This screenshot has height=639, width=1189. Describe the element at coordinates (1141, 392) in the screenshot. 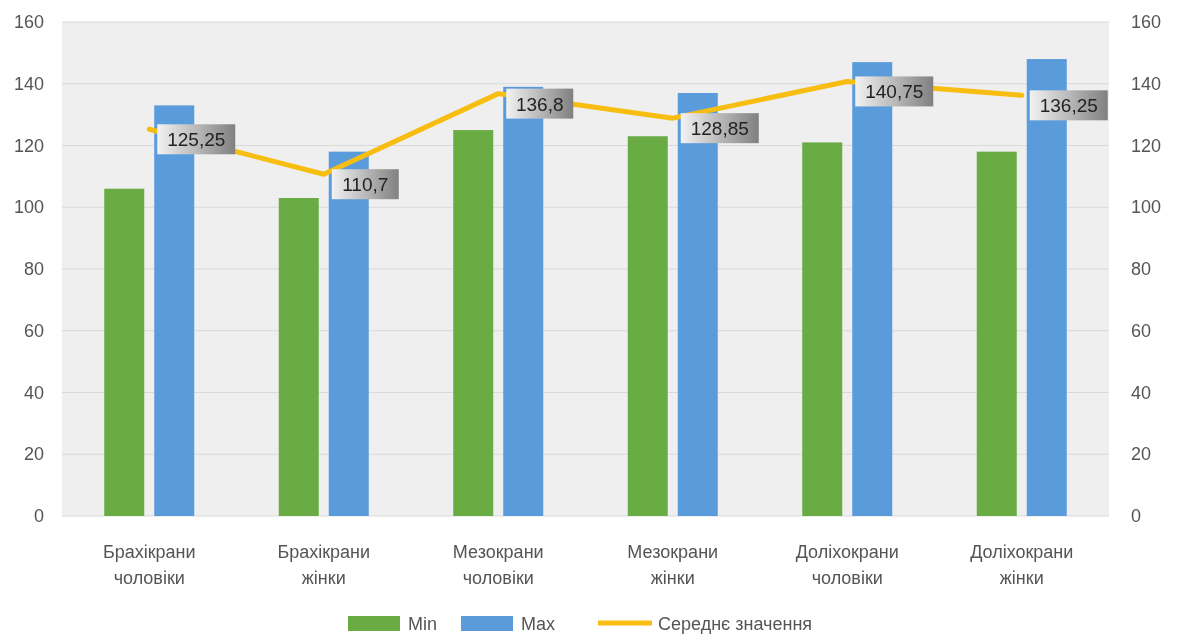

I see `y2-tick-label: 40` at that location.